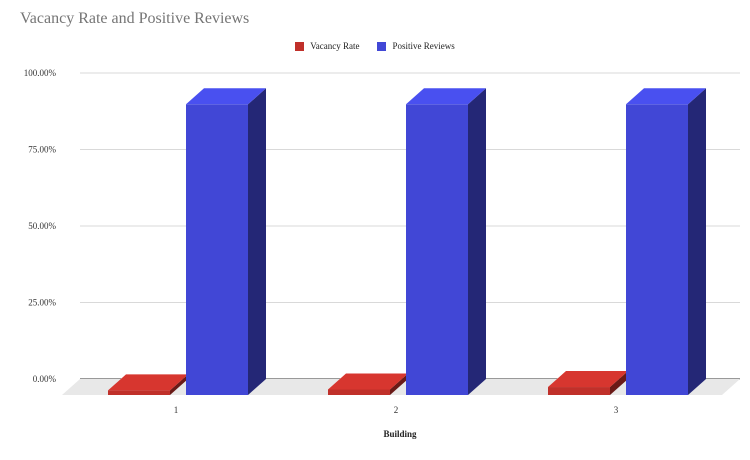 Image resolution: width=750 pixels, height=460 pixels. What do you see at coordinates (176, 410) in the screenshot?
I see `x-tick-label: 1` at bounding box center [176, 410].